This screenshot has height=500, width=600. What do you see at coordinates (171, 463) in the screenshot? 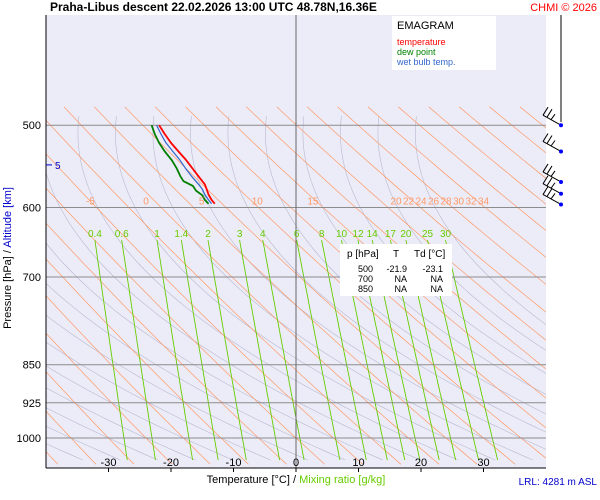
I see `x-tick-label: -20` at bounding box center [171, 463].